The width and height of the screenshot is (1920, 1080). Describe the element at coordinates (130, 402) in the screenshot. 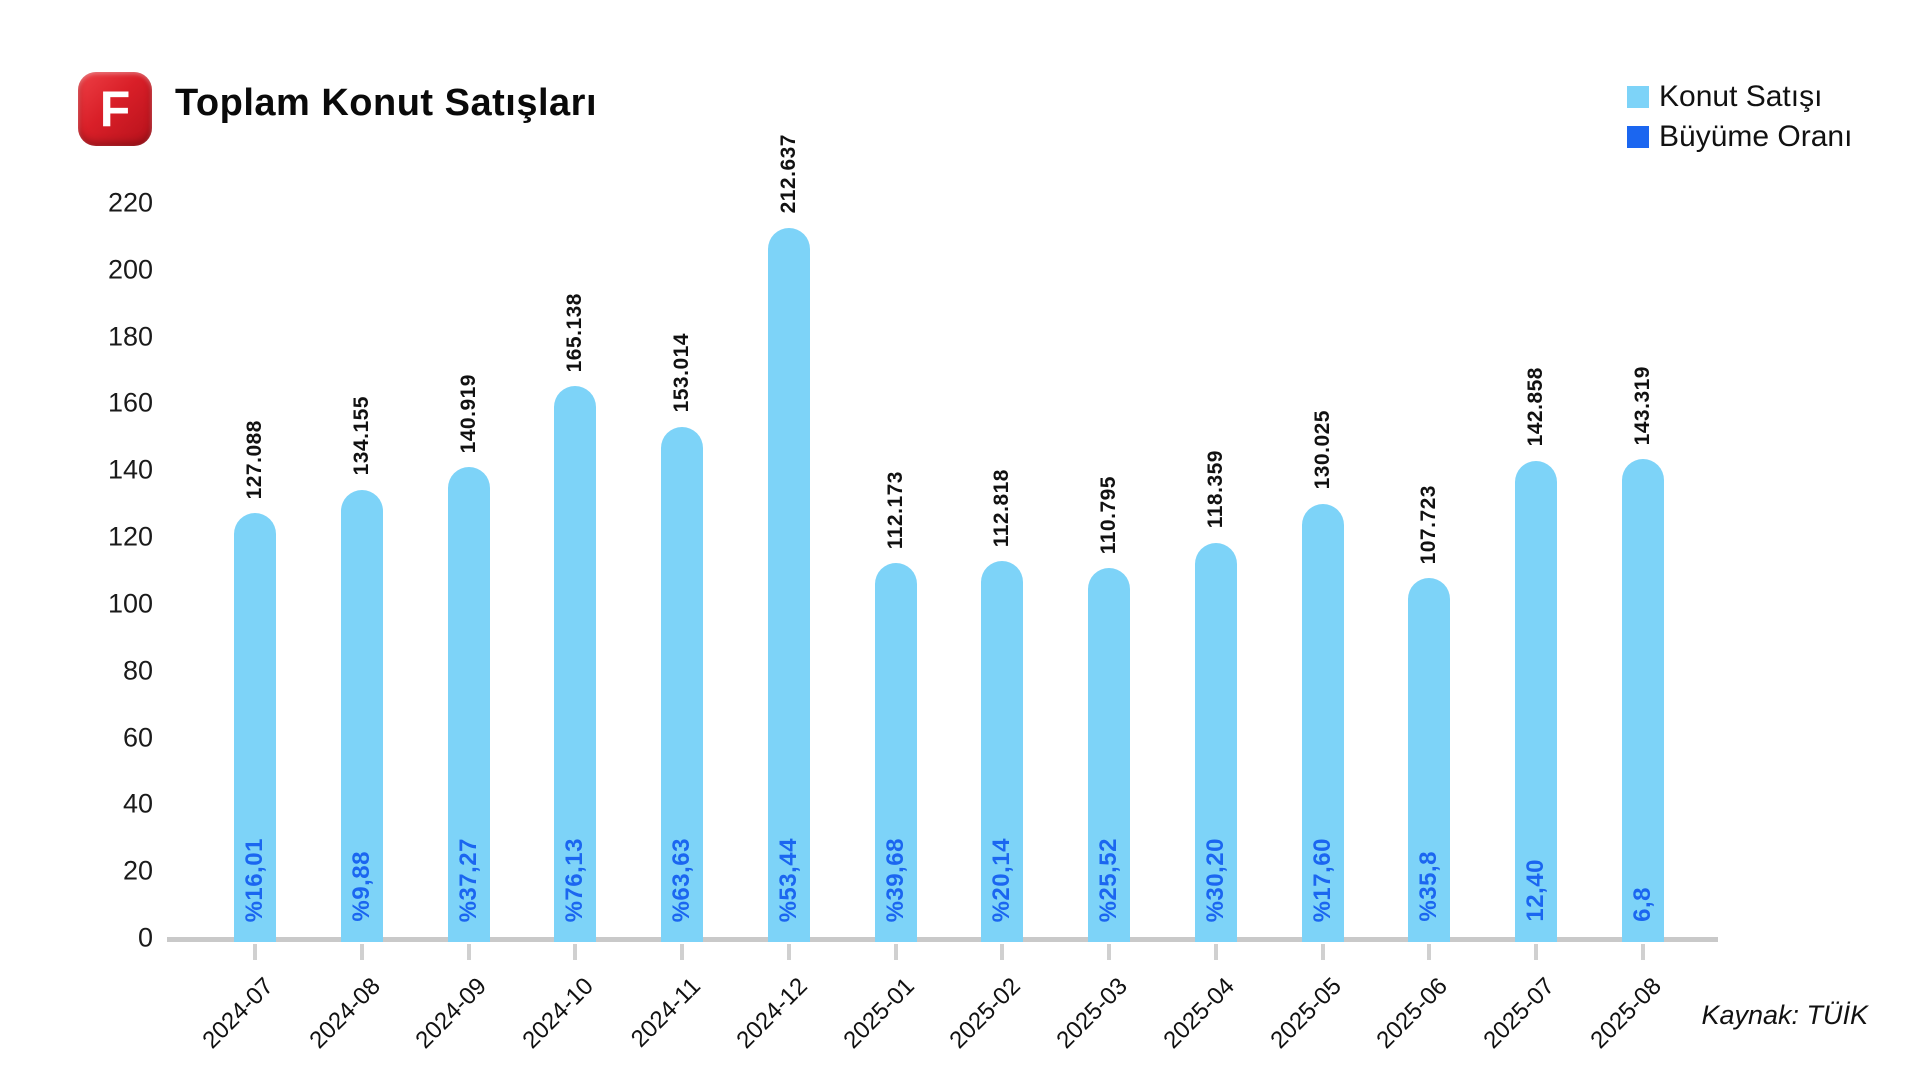

I see `y-axis-tick-label: 160` at that location.